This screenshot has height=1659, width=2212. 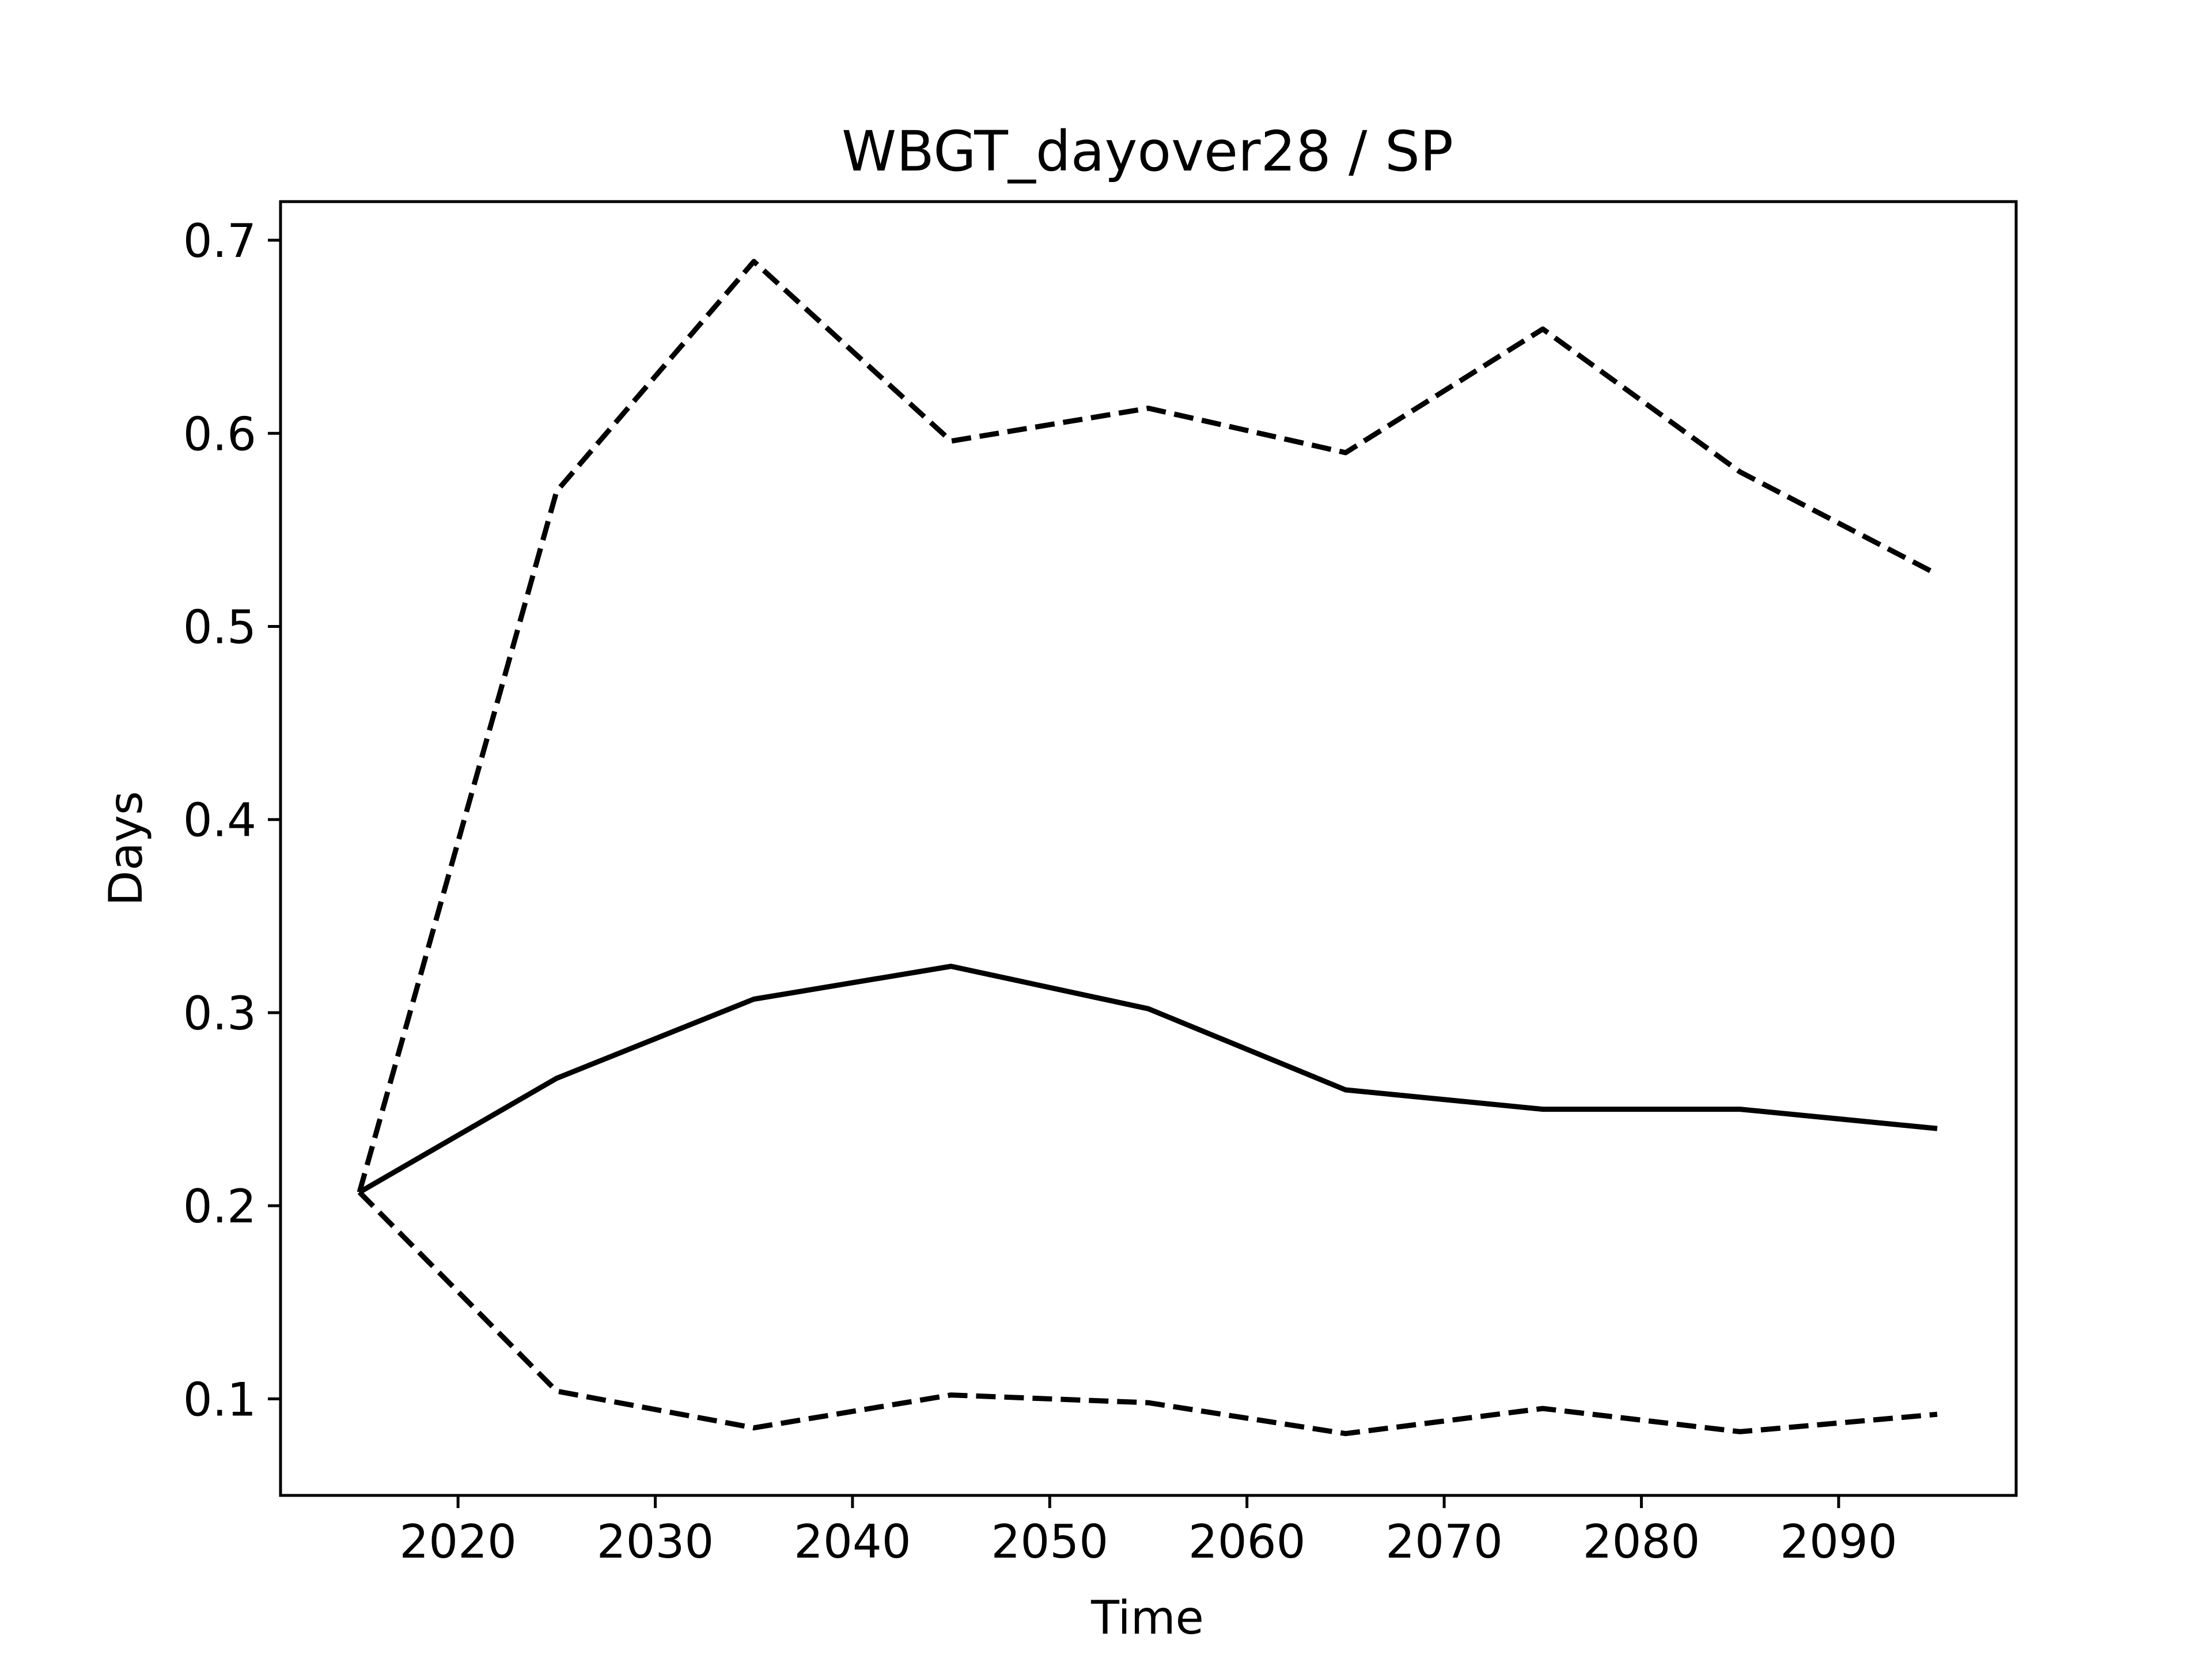 I want to click on x-tick-label-2040: 2040, so click(x=852, y=1542).